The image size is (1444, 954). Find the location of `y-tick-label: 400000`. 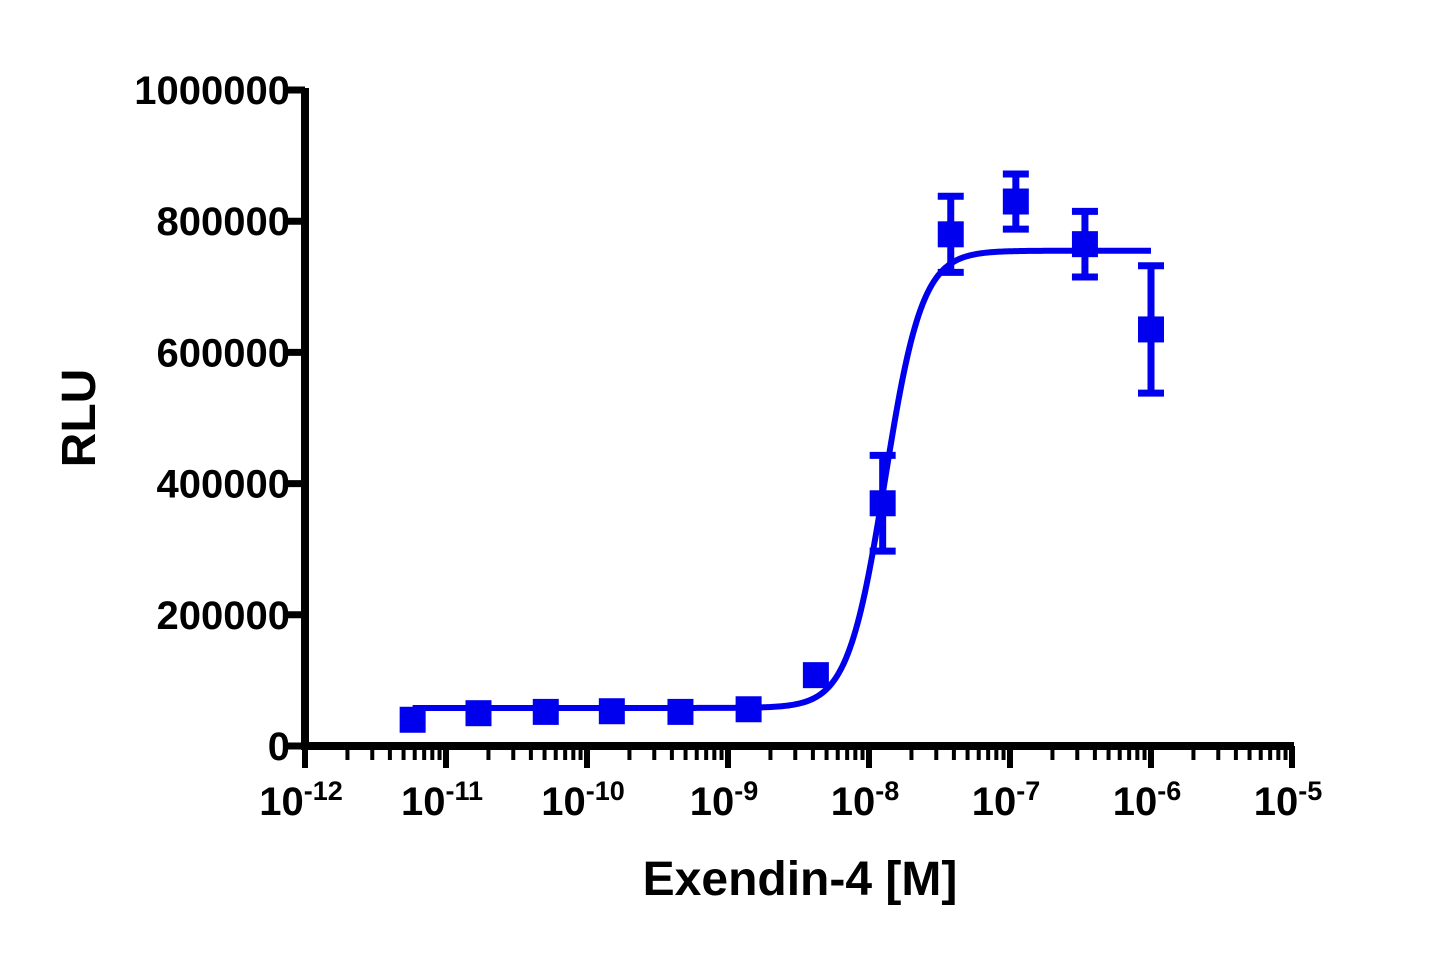

y-tick-label: 400000 is located at coordinates (223, 485).